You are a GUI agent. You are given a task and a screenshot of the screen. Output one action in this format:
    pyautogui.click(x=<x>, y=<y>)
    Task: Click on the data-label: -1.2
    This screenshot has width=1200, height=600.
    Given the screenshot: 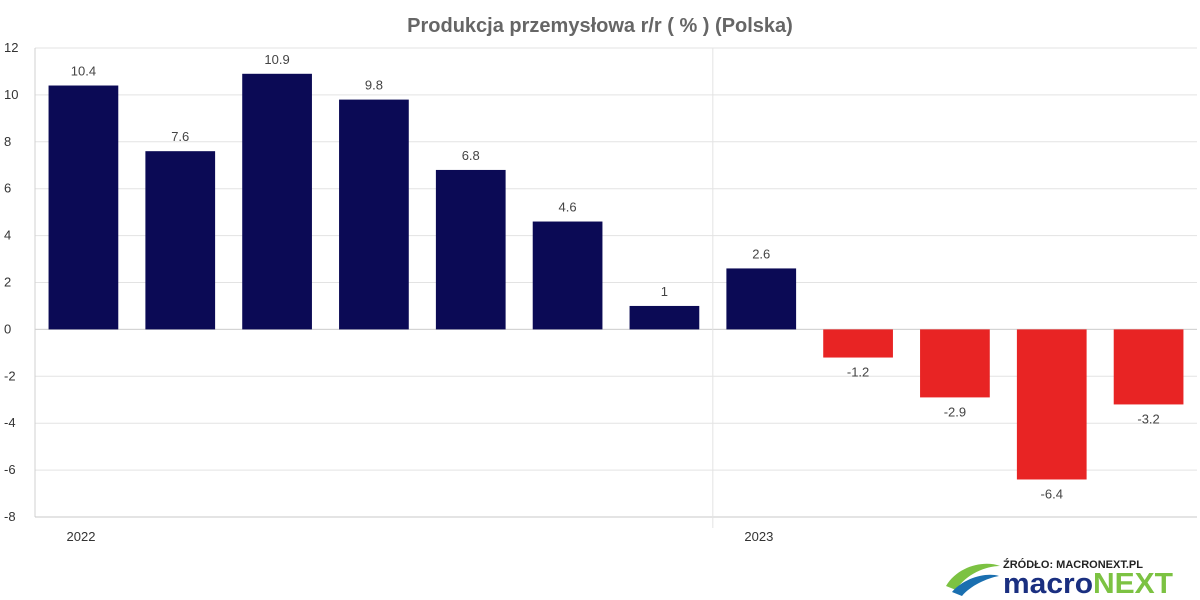 What is the action you would take?
    pyautogui.click(x=858, y=372)
    